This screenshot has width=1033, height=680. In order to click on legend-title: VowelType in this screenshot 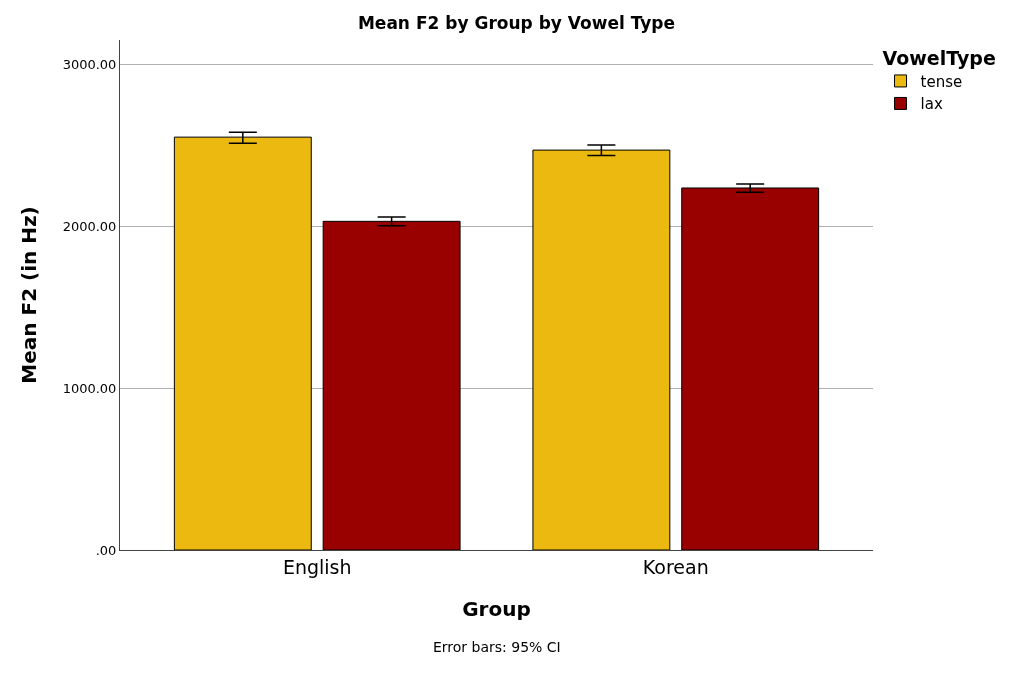, I will do `click(939, 57)`.